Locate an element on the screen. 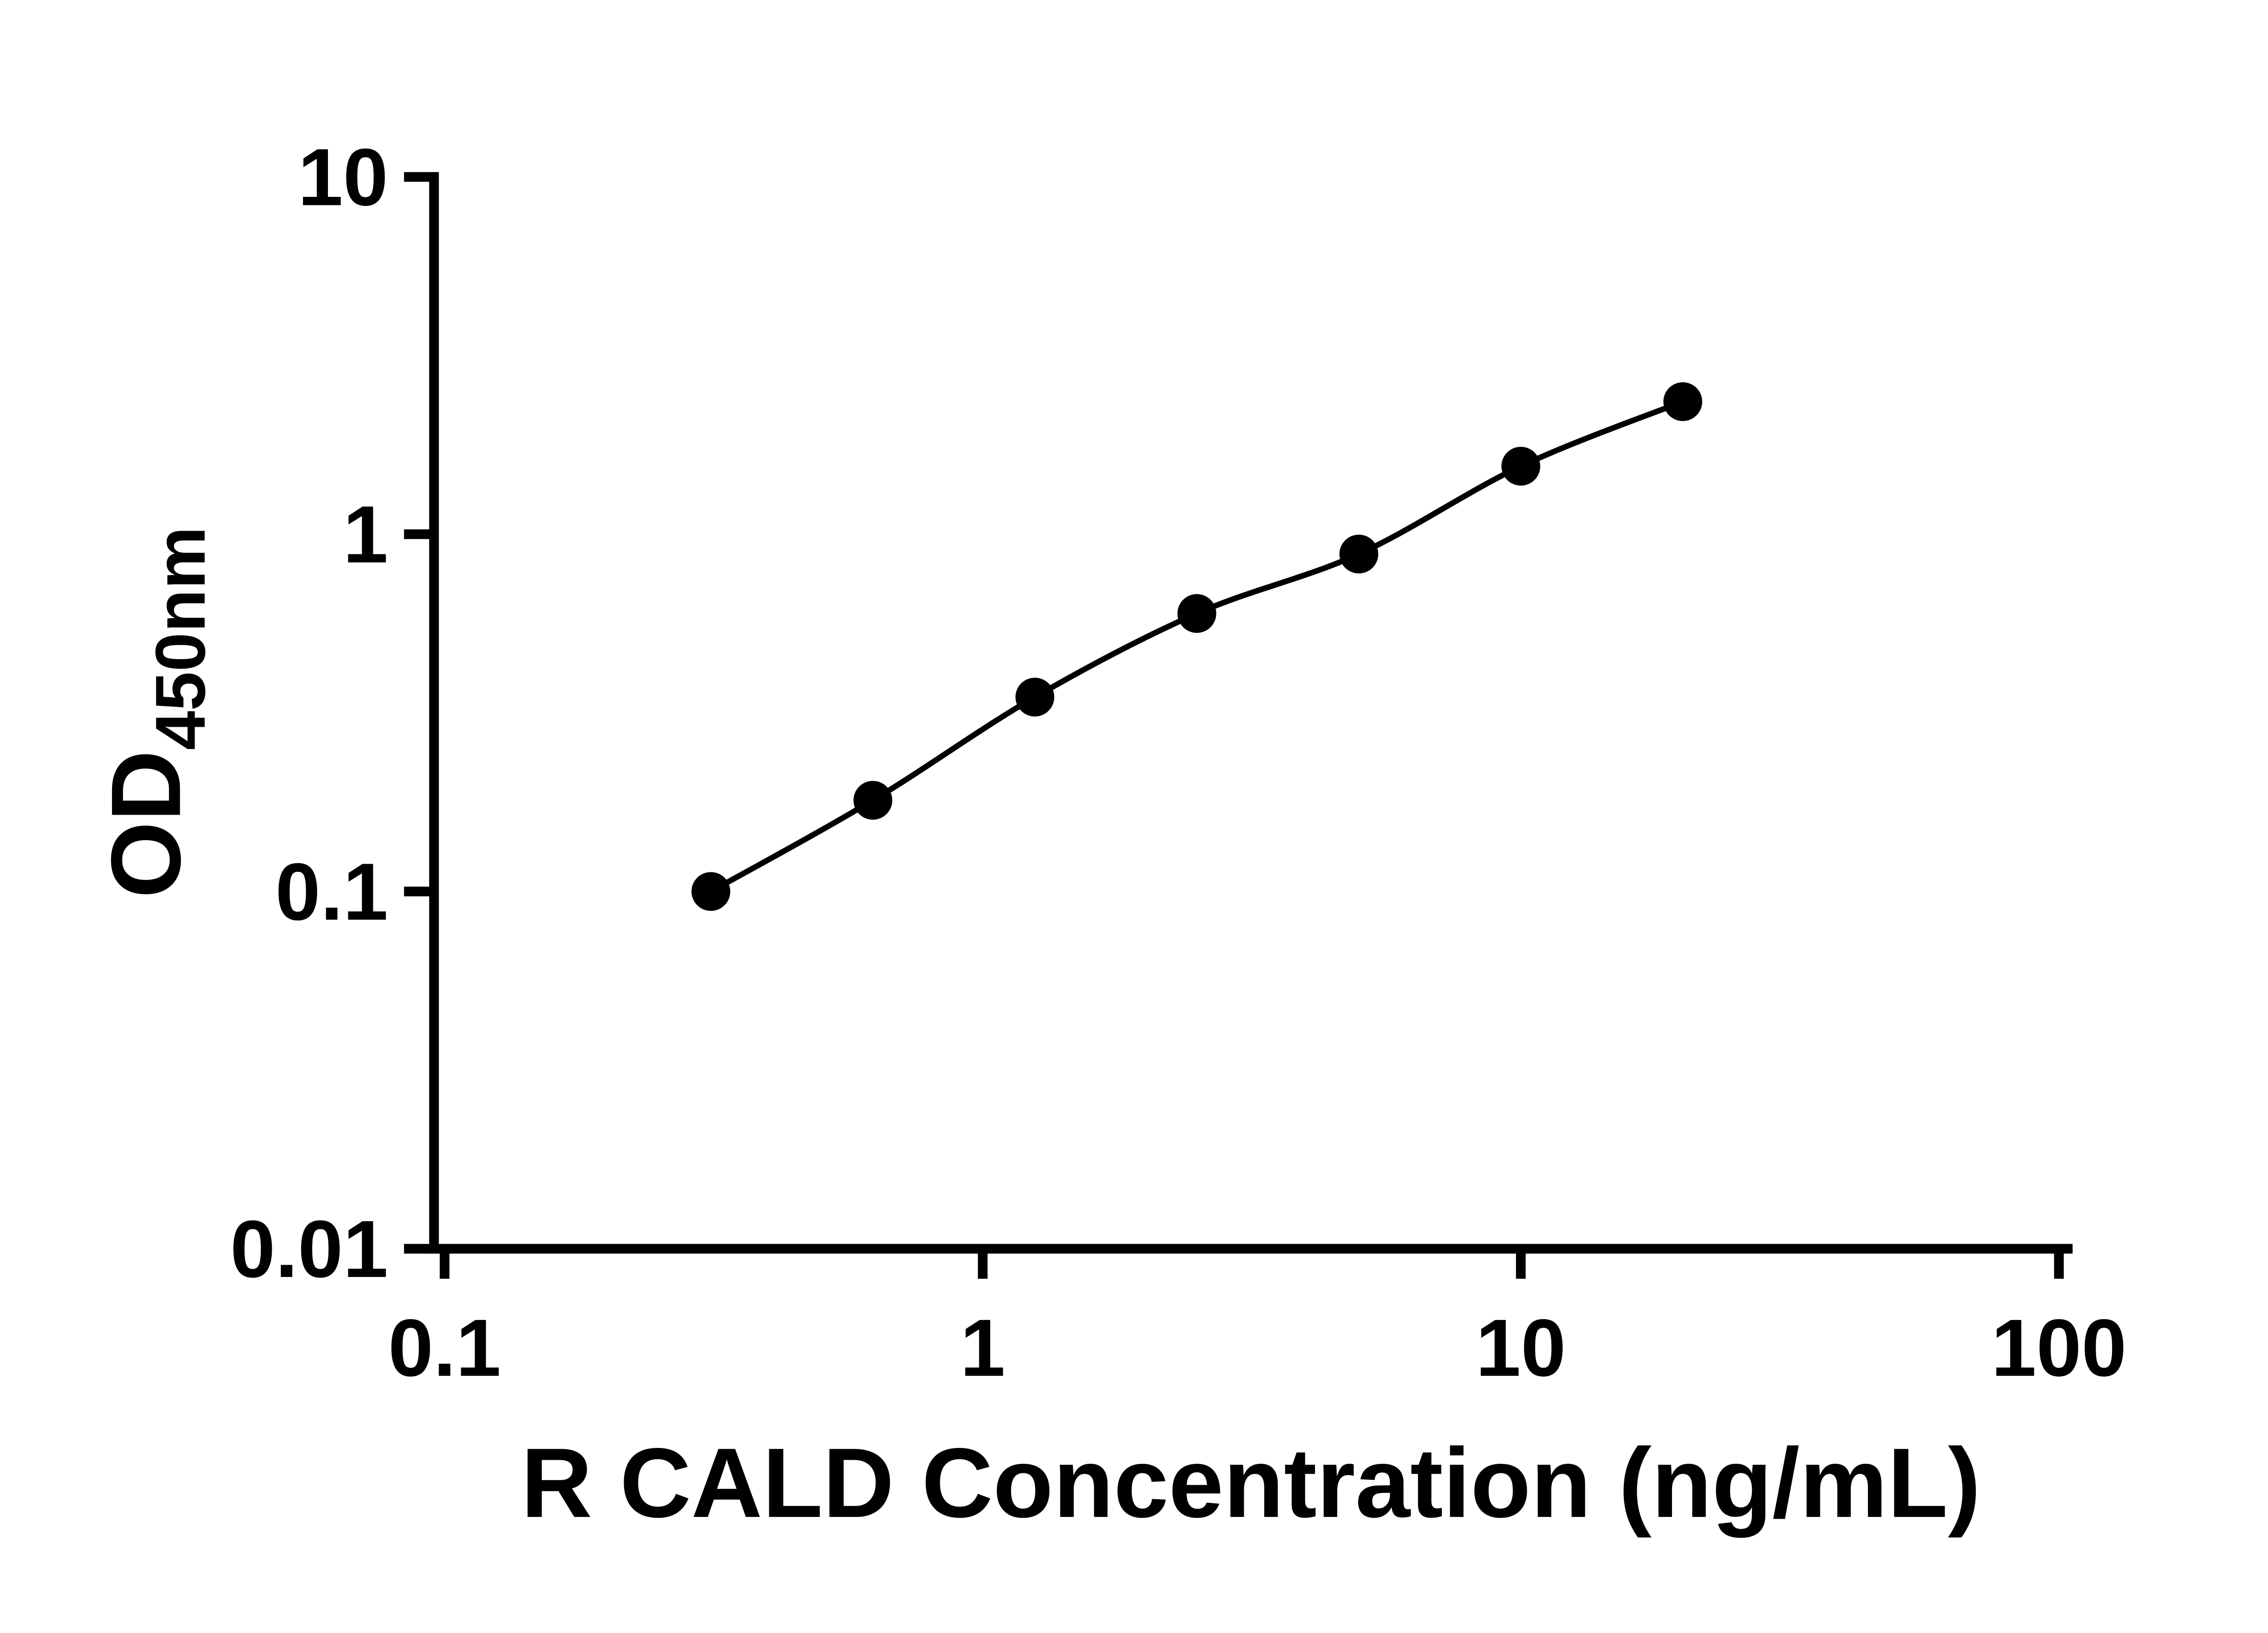 The width and height of the screenshot is (2268, 1633). y-axis-label: OD450nm is located at coordinates (156, 713).